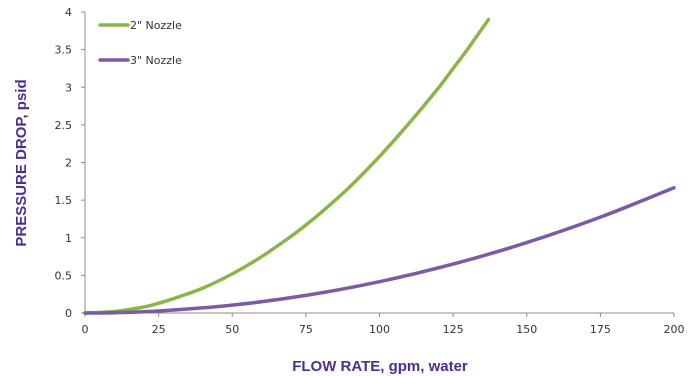 The width and height of the screenshot is (694, 376). I want to click on x-tick-label: 75, so click(306, 329).